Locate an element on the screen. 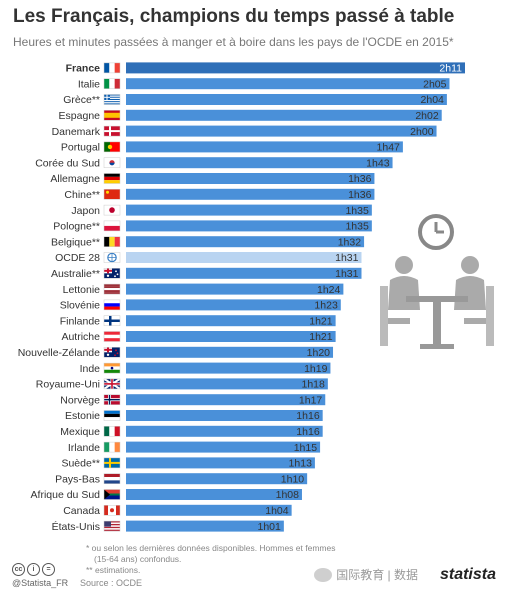  flag-no-icon is located at coordinates (112, 399).